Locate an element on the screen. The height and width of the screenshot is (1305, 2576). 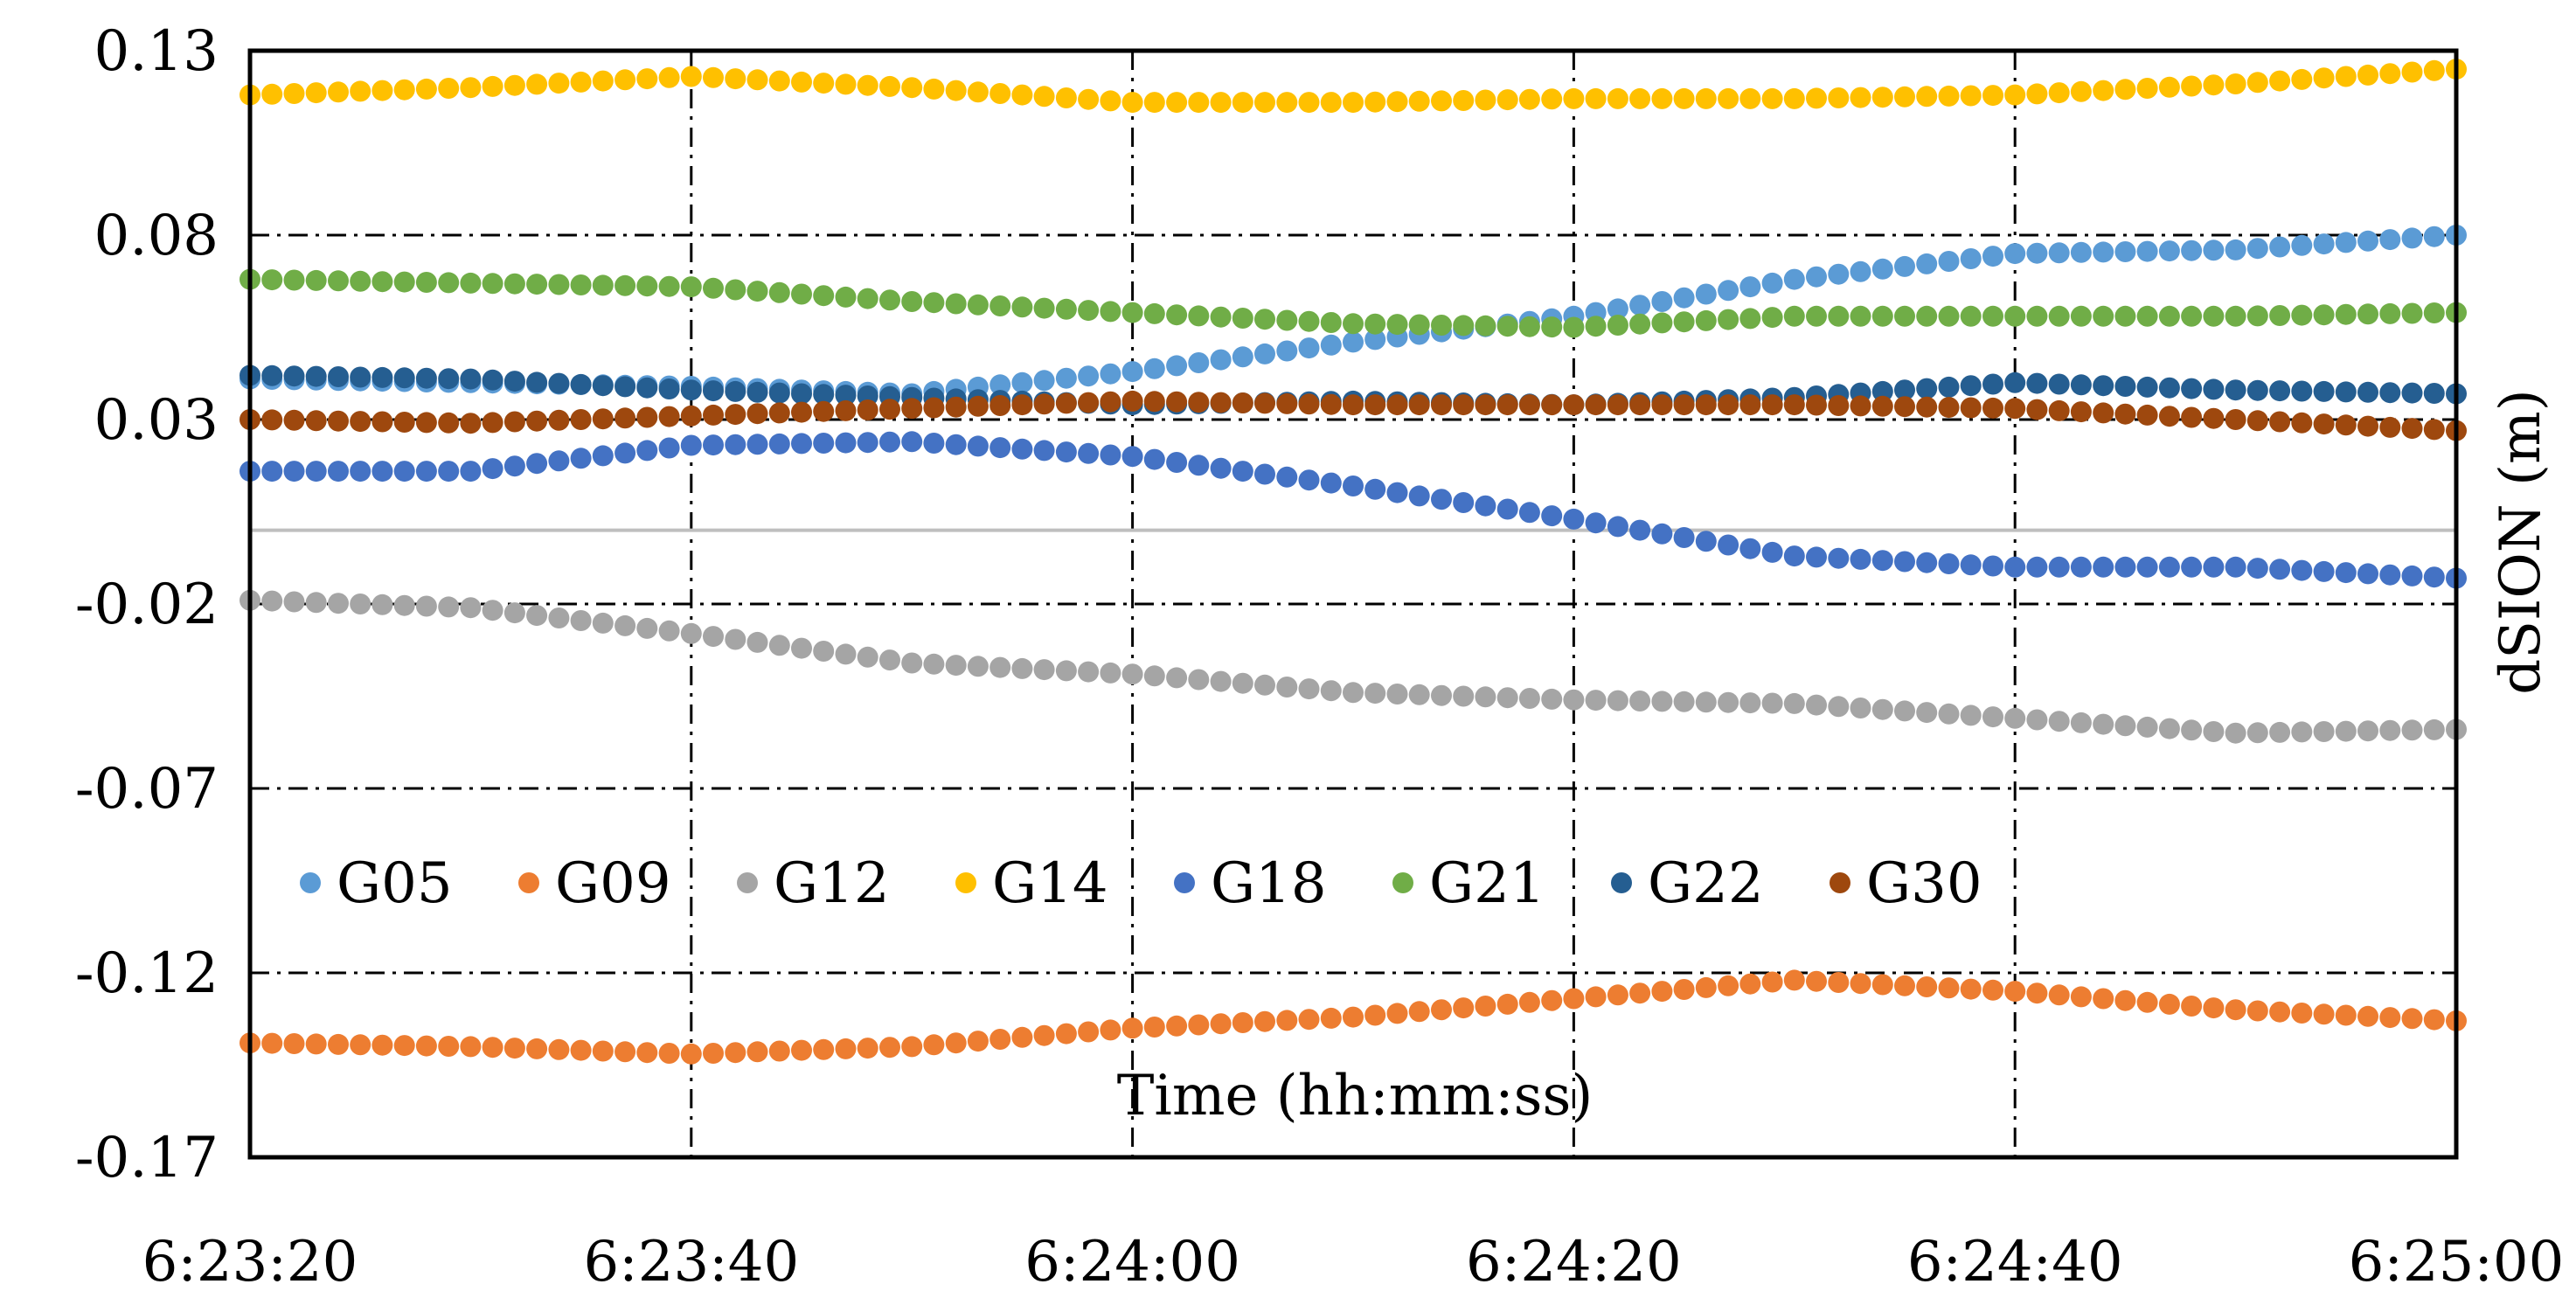
series-g09 is located at coordinates (1353, 1017).